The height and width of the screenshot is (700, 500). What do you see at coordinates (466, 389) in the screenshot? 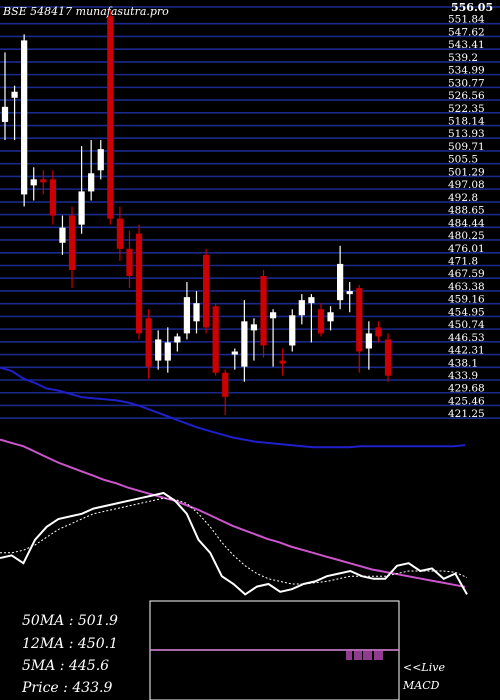
I see `price-tick-label: 429.68` at bounding box center [466, 389].